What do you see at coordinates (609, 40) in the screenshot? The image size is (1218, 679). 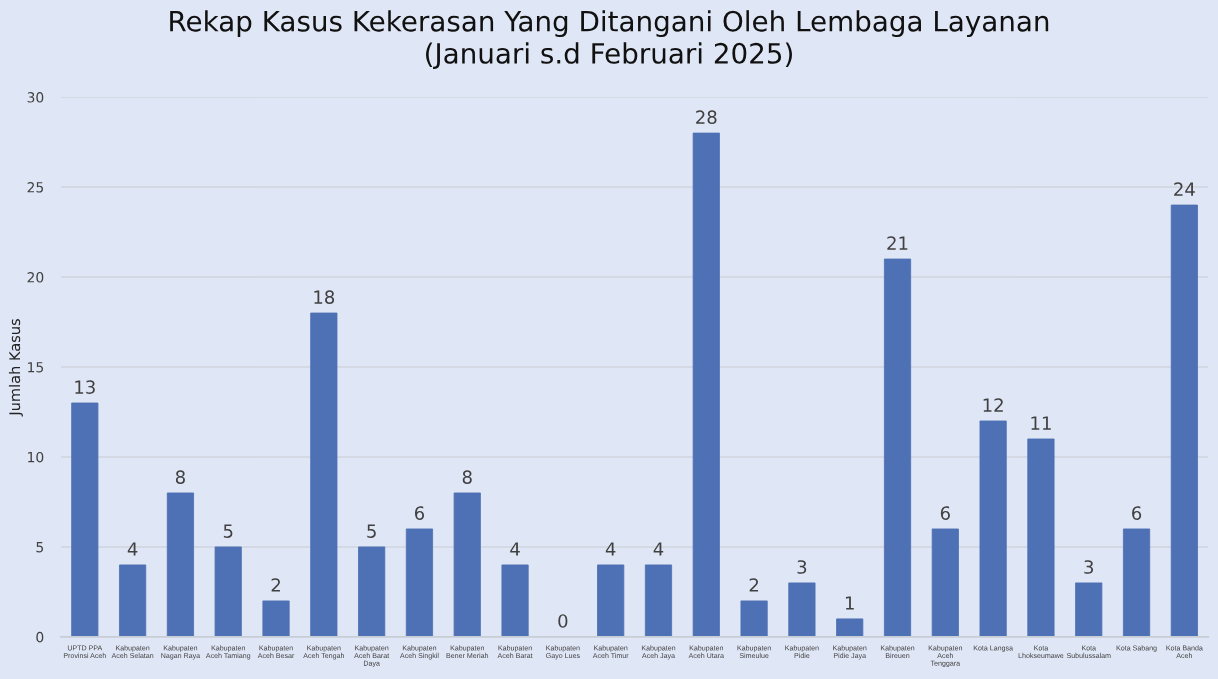 I see `chart-title: Rekap Kasus Kekerasan Yang Ditangani Oleh Lembaga Layanan (Januari s.d Februari 2025)` at bounding box center [609, 40].